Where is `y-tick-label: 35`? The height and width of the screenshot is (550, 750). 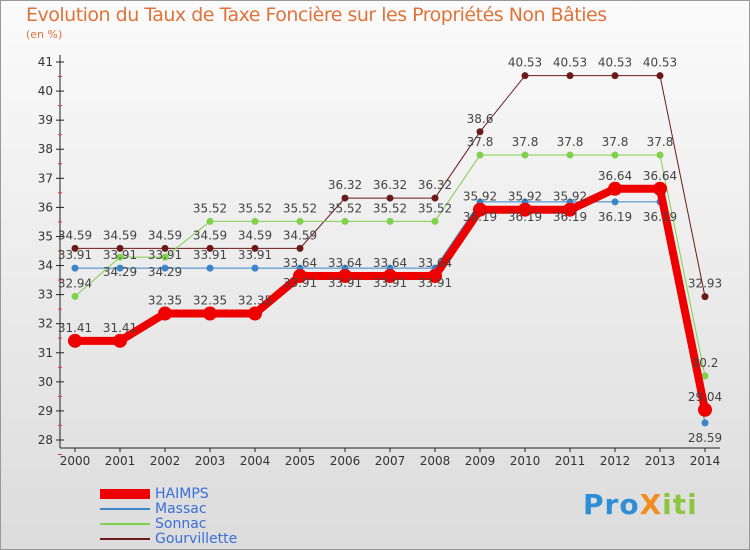
y-tick-label: 35 is located at coordinates (45, 236).